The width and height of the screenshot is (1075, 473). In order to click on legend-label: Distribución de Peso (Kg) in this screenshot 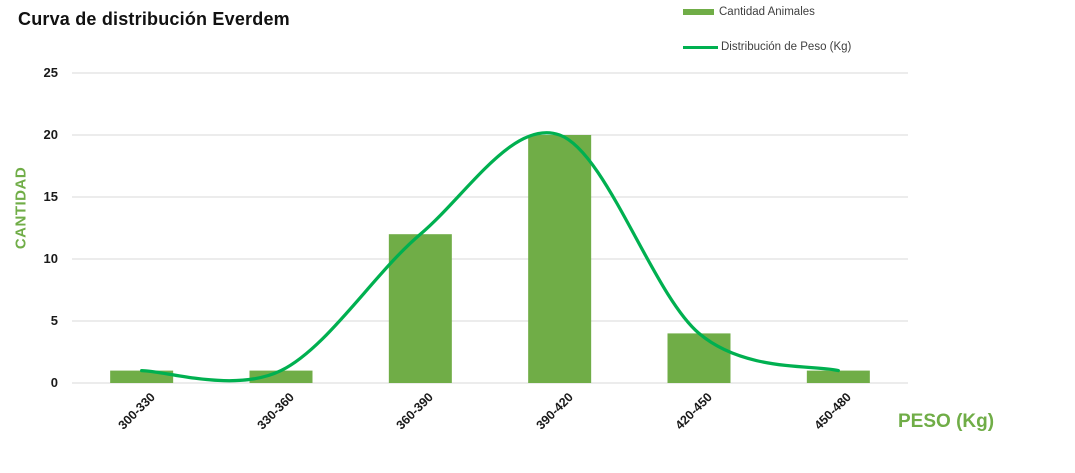, I will do `click(786, 47)`.